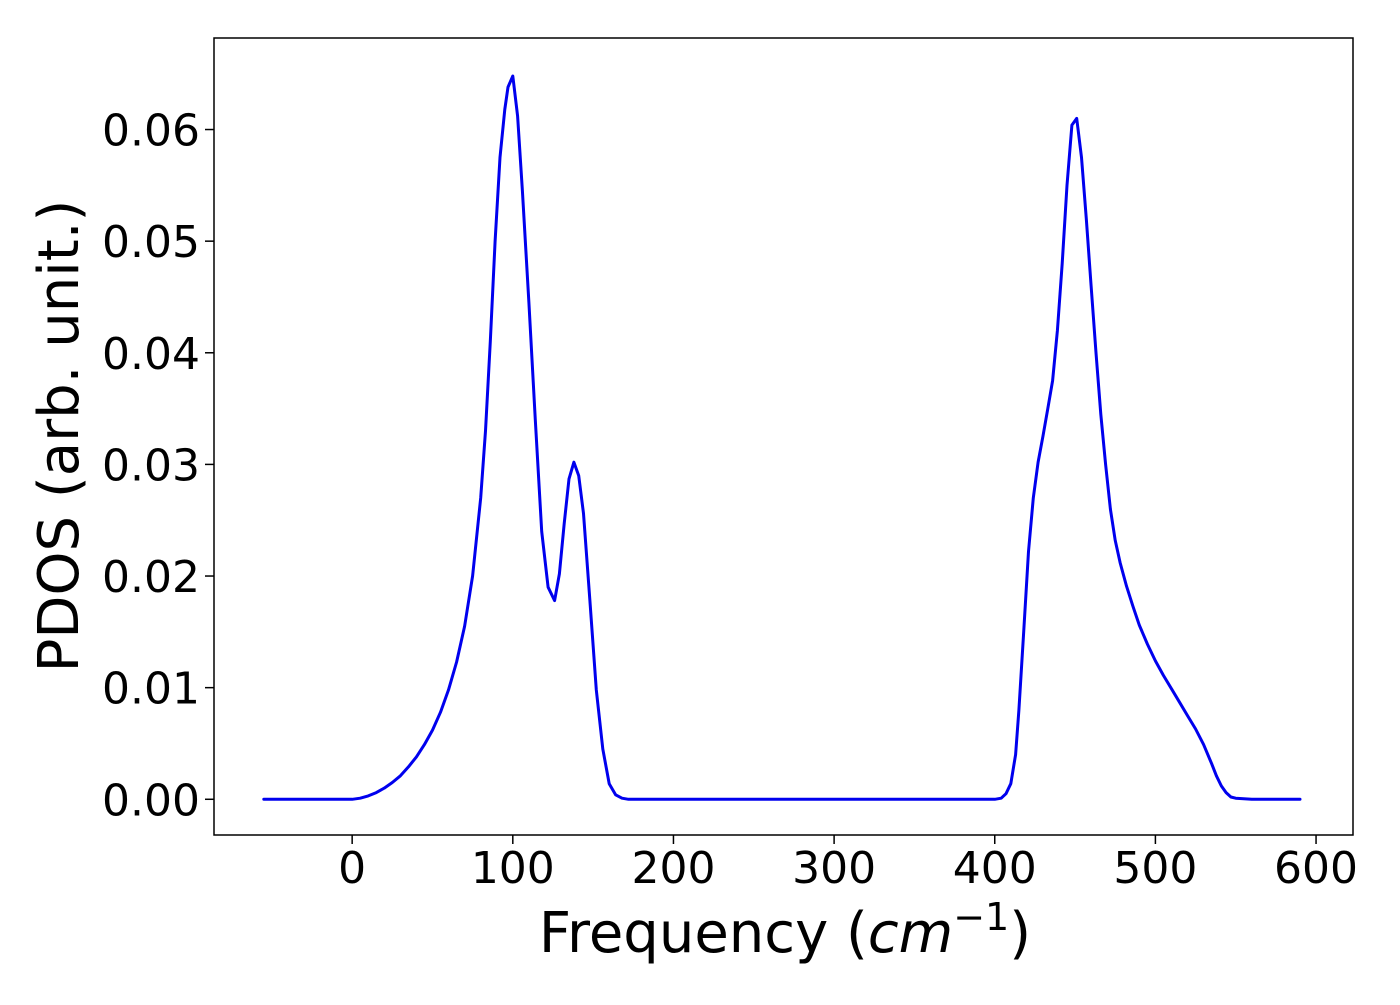  Describe the element at coordinates (1155, 868) in the screenshot. I see `x-tick-label: 500` at that location.